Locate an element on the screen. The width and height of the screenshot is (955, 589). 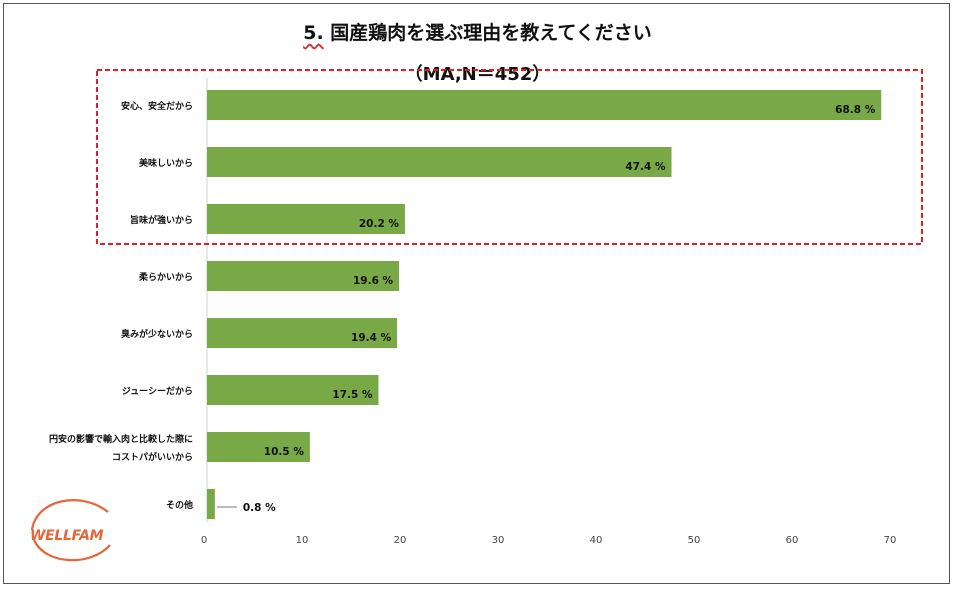
category-label-line: 柔らかいから is located at coordinates (165, 277).